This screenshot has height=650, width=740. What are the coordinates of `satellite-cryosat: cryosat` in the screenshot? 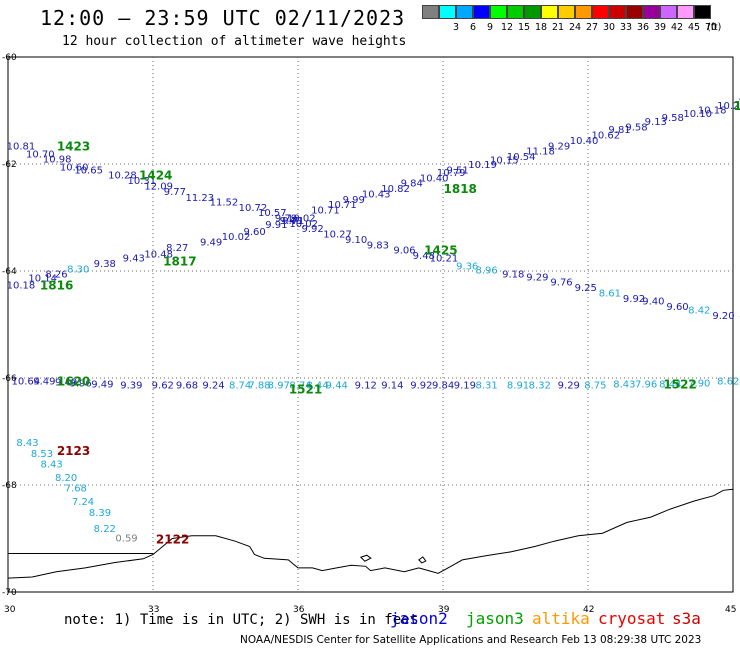 It's located at (632, 618).